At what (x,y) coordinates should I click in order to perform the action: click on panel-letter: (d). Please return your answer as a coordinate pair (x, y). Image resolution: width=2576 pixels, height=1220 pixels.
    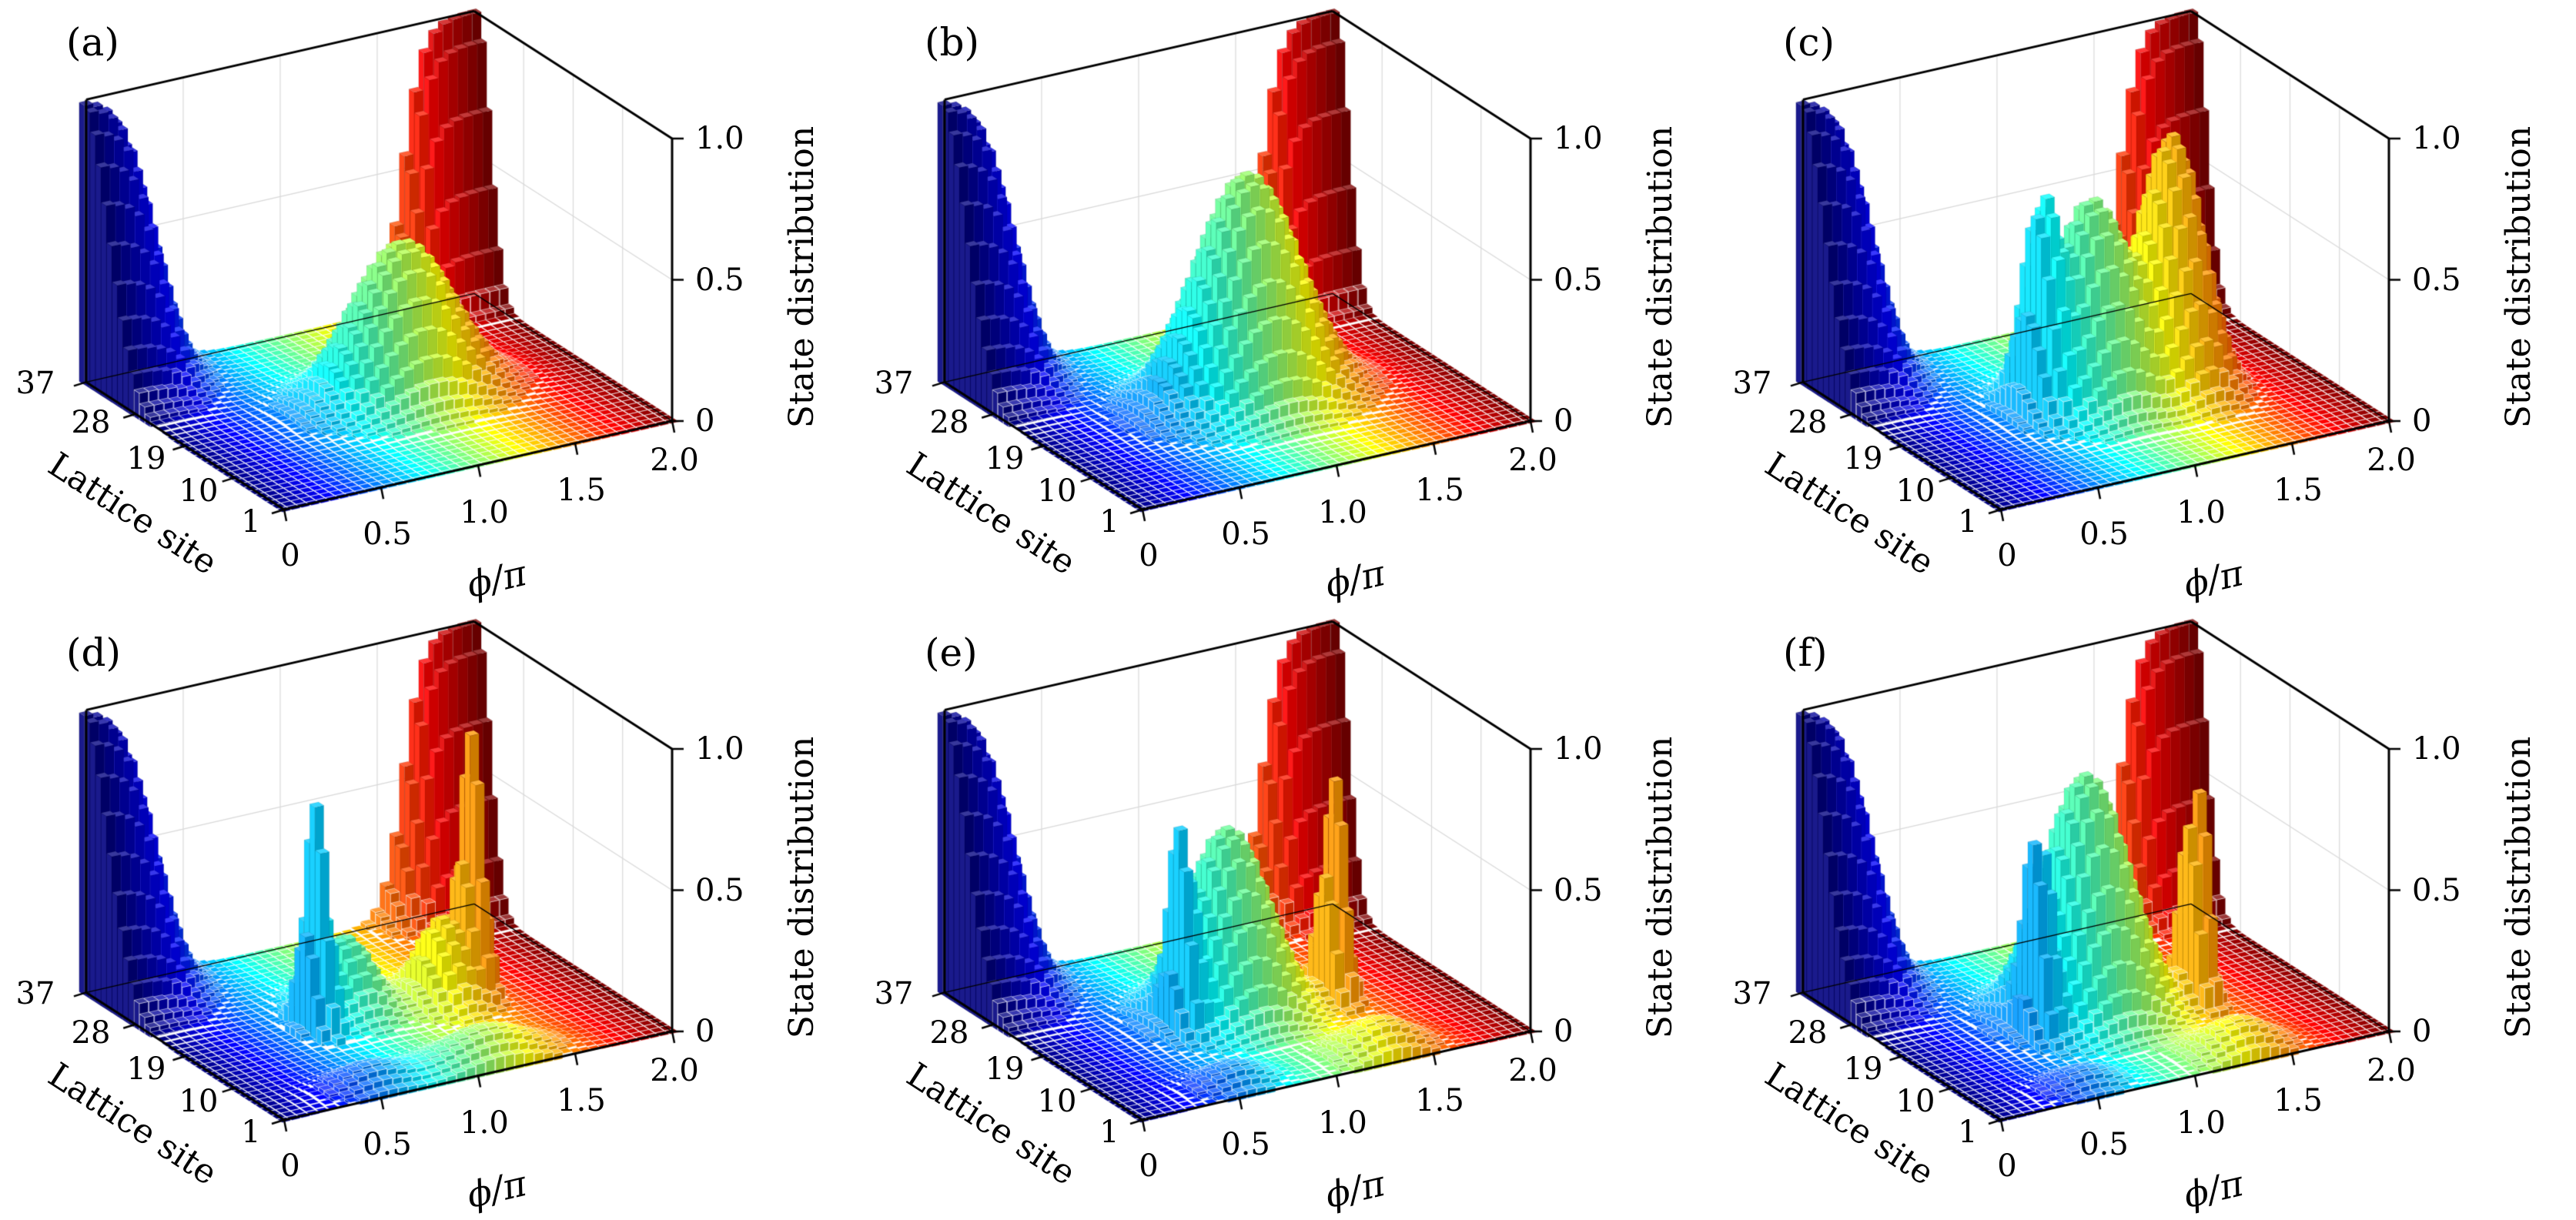
    Looking at the image, I should click on (94, 652).